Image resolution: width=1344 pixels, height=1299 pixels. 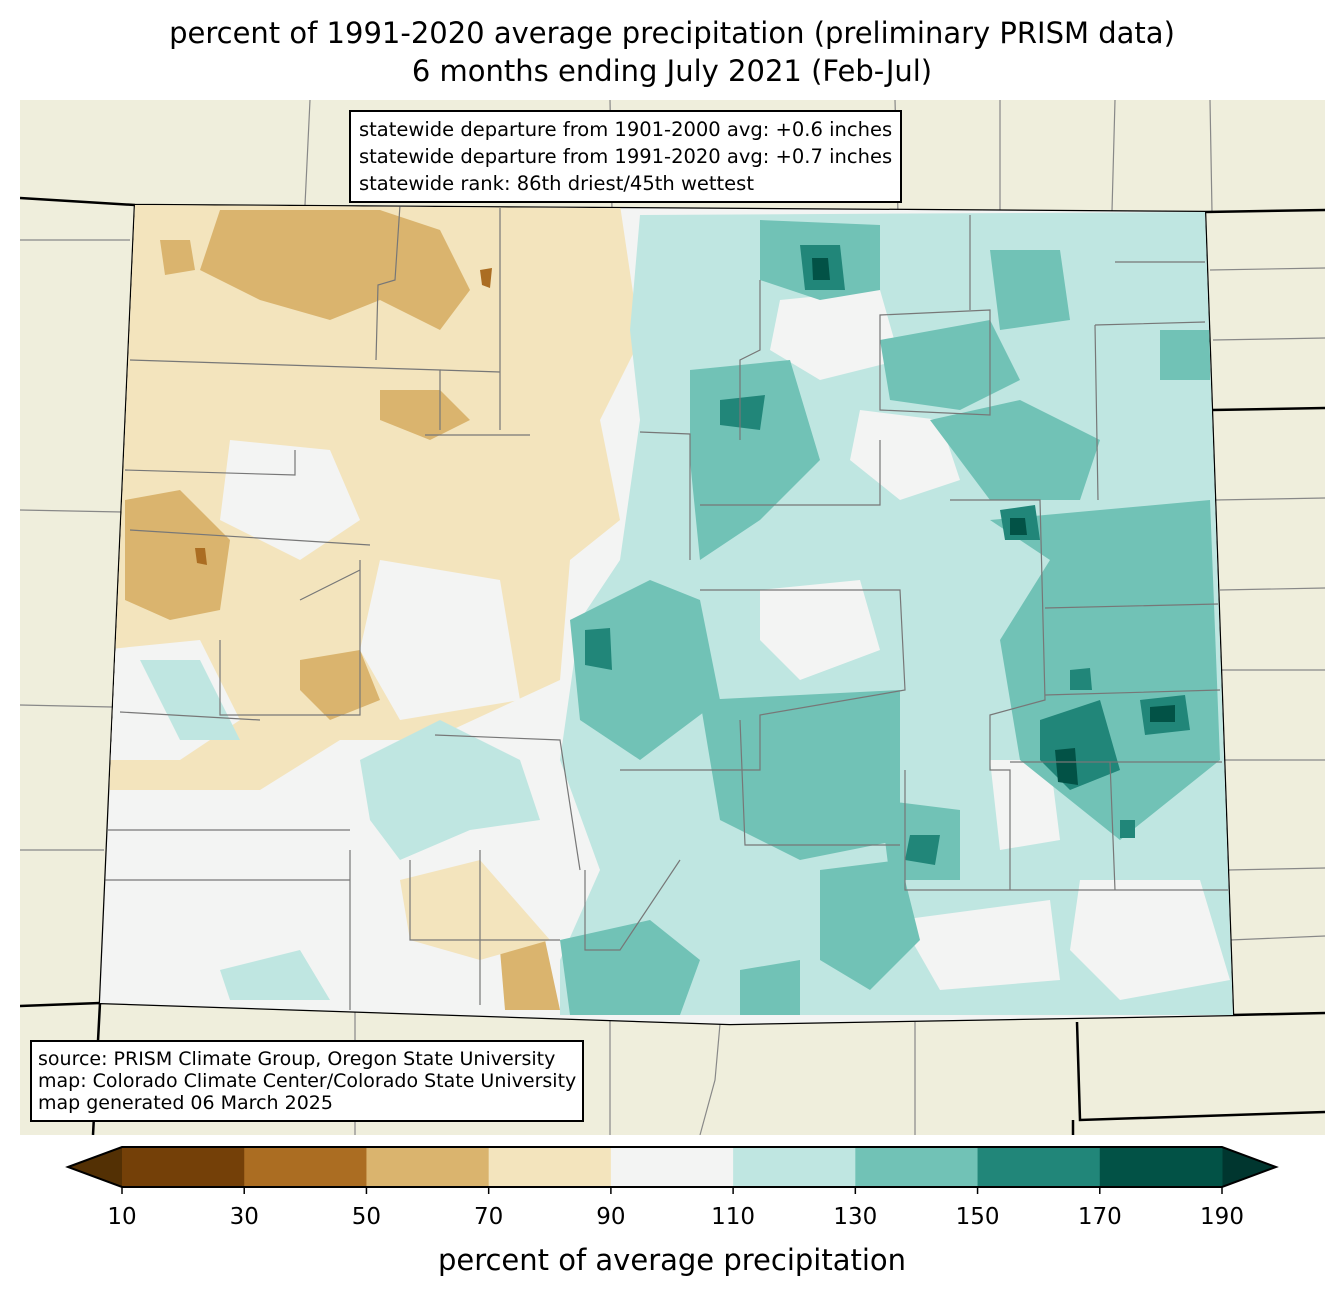 I want to click on colorbar-tick-label: 190, so click(x=1222, y=1217).